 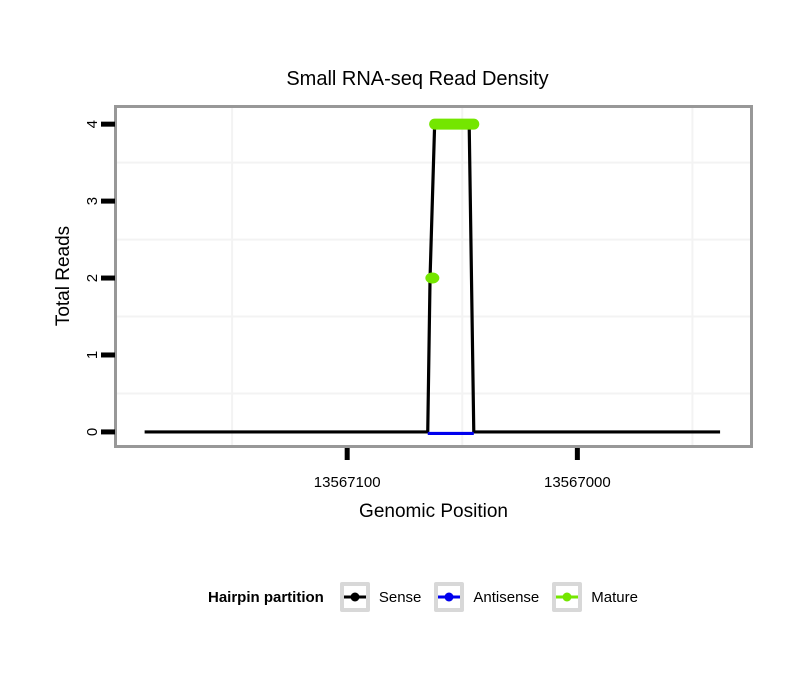 I want to click on legend-label-sense: Sense, so click(x=400, y=597).